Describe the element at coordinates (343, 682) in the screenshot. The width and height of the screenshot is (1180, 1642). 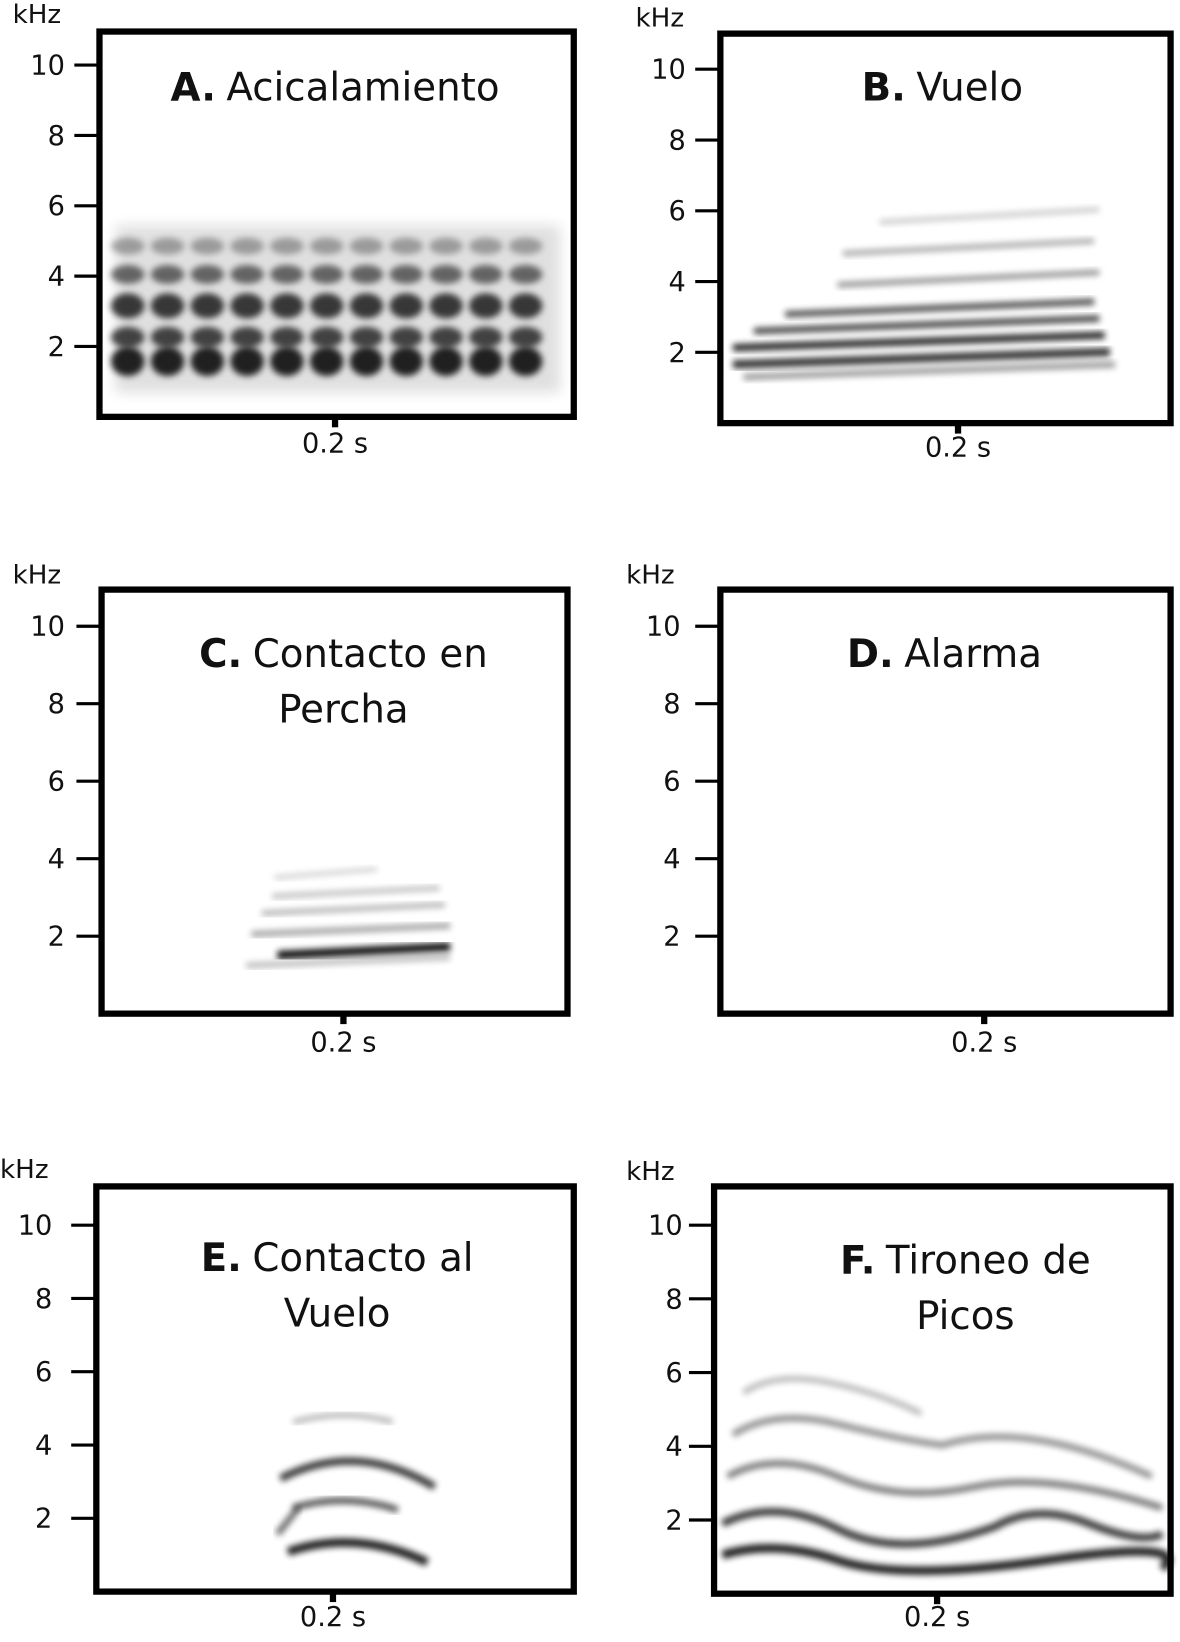
I see `panel-title: C. Contacto en Percha` at that location.